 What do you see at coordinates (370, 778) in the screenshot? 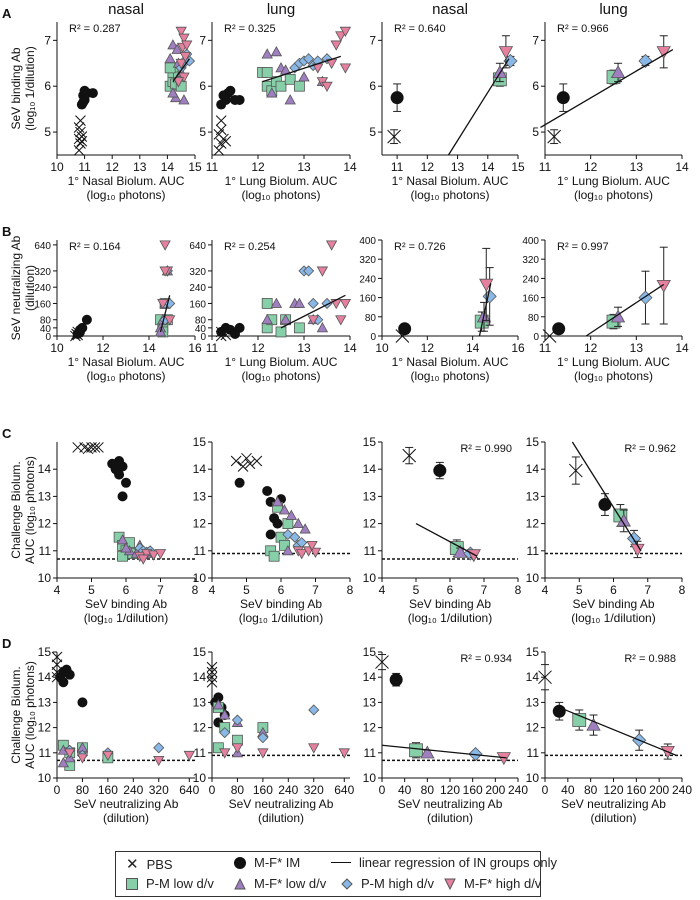
I see `y-tick-label: 10` at bounding box center [370, 778].